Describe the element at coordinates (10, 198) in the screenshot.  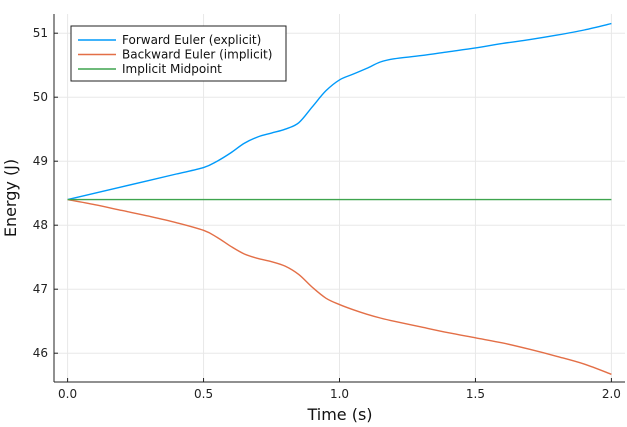
I see `y-axis-label: Energy (J)` at that location.